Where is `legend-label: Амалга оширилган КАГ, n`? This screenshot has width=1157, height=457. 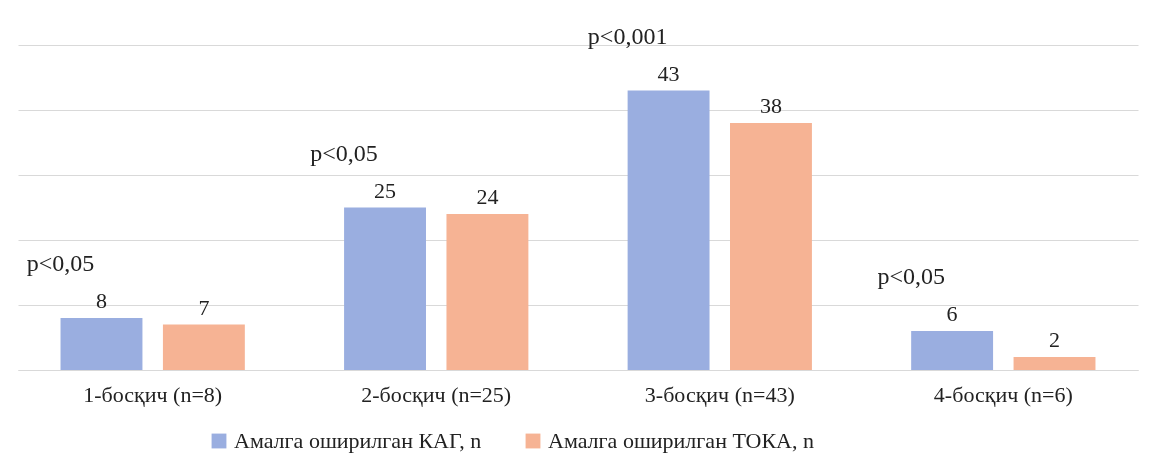 legend-label: Амалга оширилган КАГ, n is located at coordinates (358, 440).